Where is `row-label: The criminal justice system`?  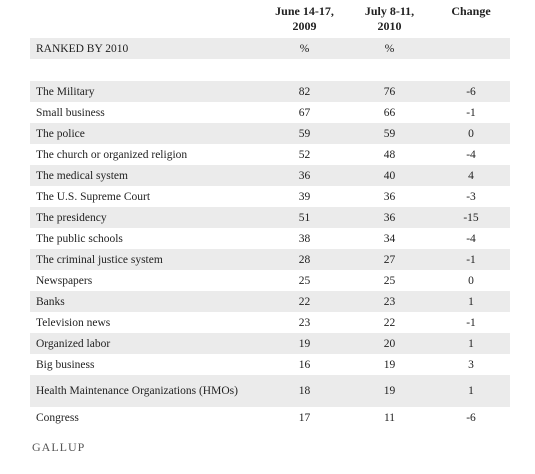
row-label: The criminal justice system is located at coordinates (99, 259).